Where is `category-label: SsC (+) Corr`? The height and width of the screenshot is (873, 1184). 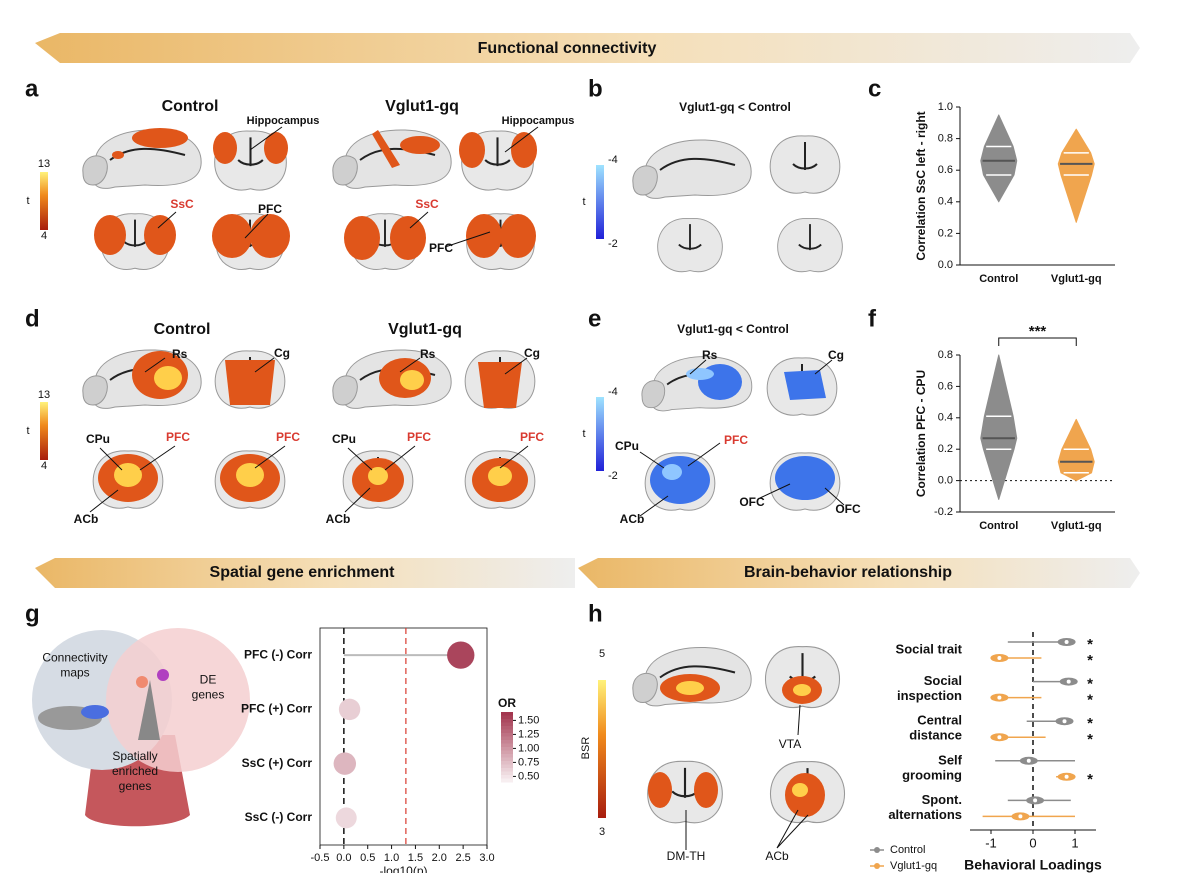 category-label: SsC (+) Corr is located at coordinates (277, 763).